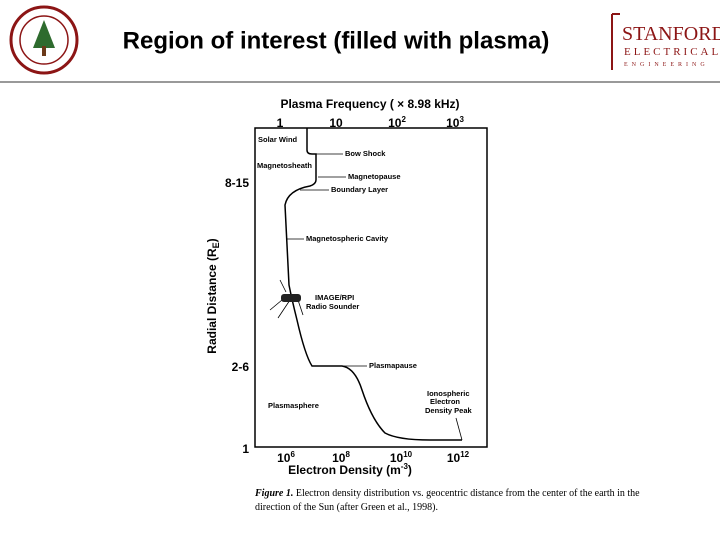  I want to click on tick-label: 10¹², so click(458, 457).